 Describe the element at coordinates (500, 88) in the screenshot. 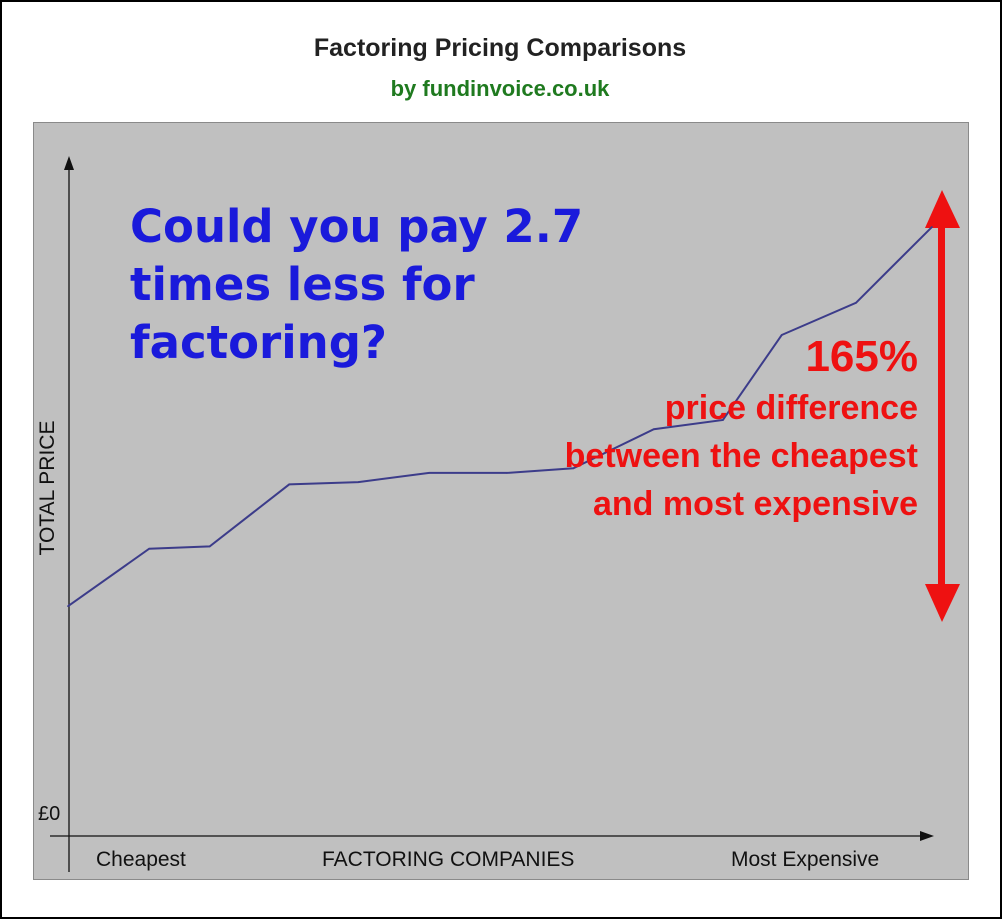

I see `chart-subtitle: by fundinvoice.co.uk` at that location.